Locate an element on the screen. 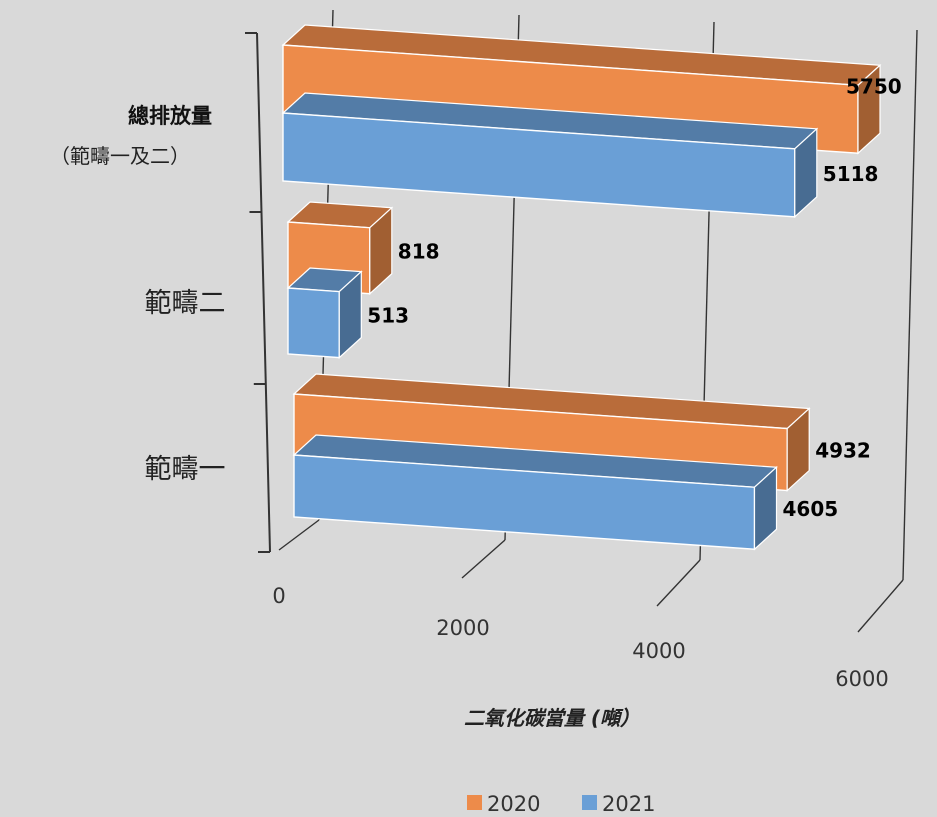  y-axis is located at coordinates (258, 292).